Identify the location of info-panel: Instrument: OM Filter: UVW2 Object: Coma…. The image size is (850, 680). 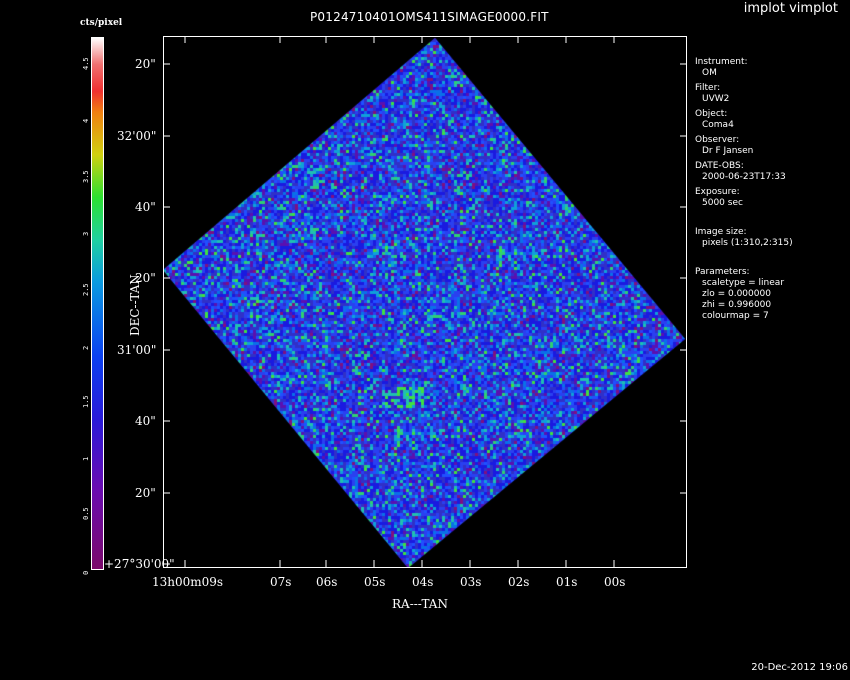
(744, 189).